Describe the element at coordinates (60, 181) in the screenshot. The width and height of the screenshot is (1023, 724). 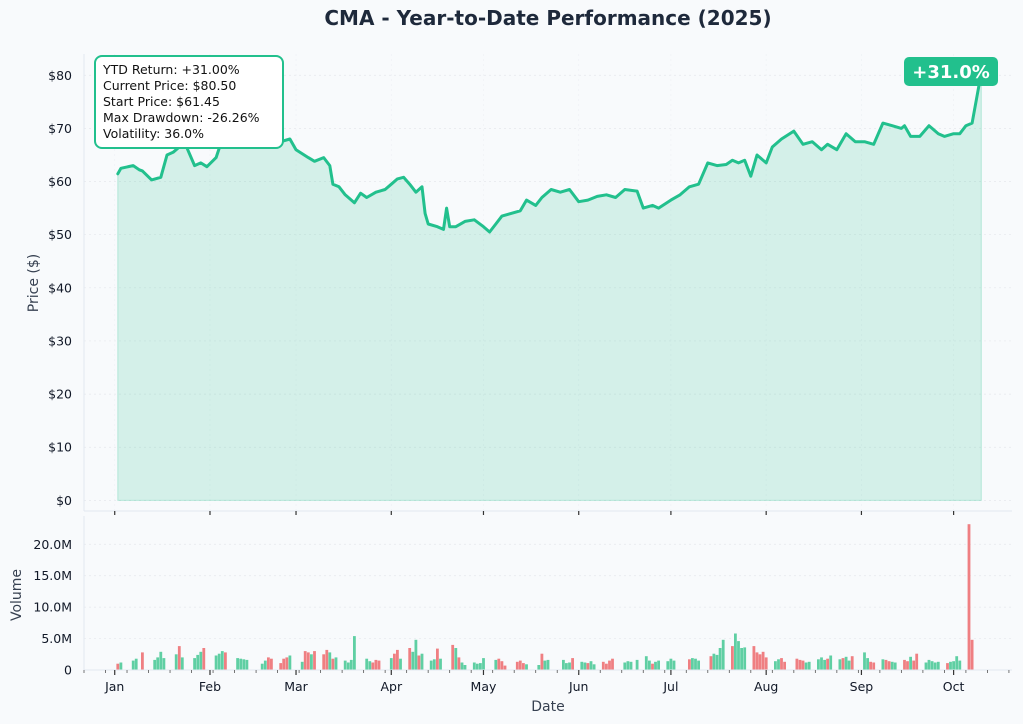
I see `price-y-tick-label: $60` at that location.